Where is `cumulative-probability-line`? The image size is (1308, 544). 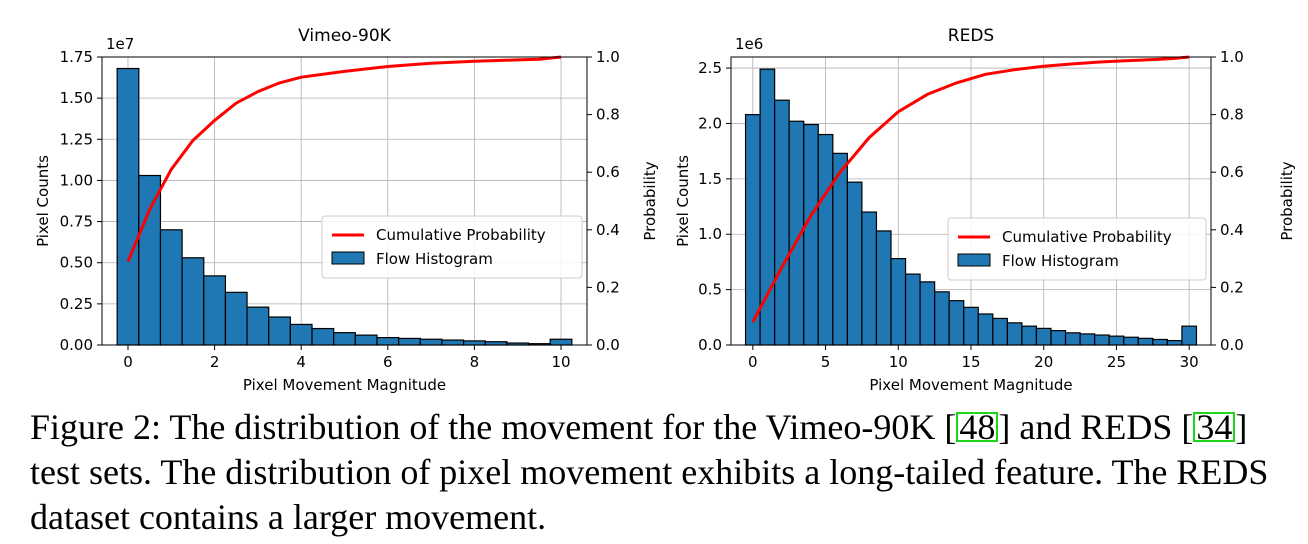 cumulative-probability-line is located at coordinates (344, 159).